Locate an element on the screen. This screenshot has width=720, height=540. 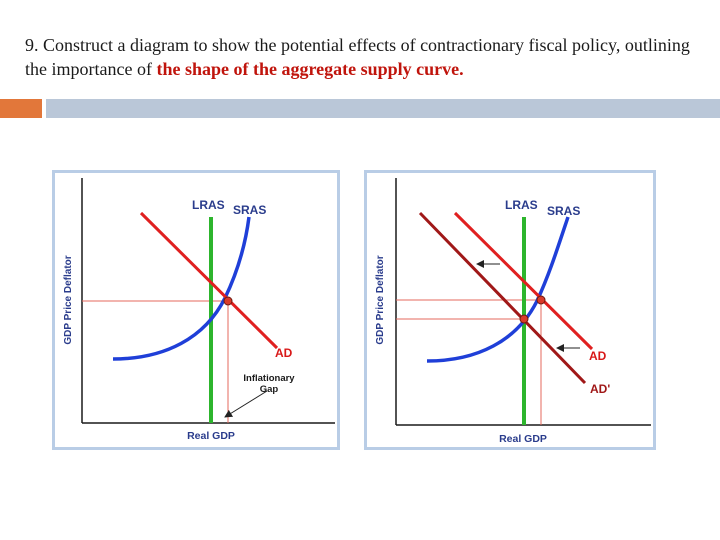
gap-label-line1: Inflationary is located at coordinates (269, 378).